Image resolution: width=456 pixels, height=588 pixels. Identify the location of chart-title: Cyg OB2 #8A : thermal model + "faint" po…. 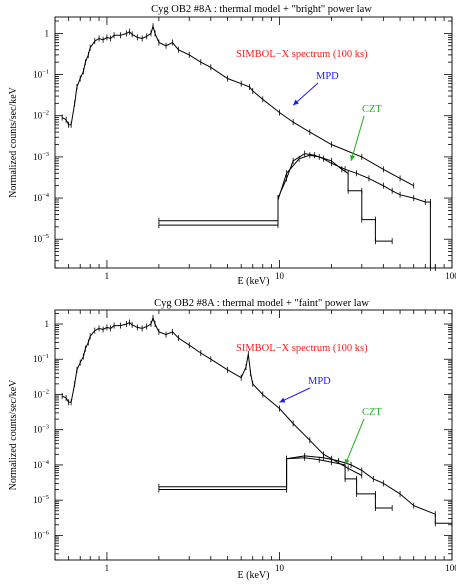
(261, 303).